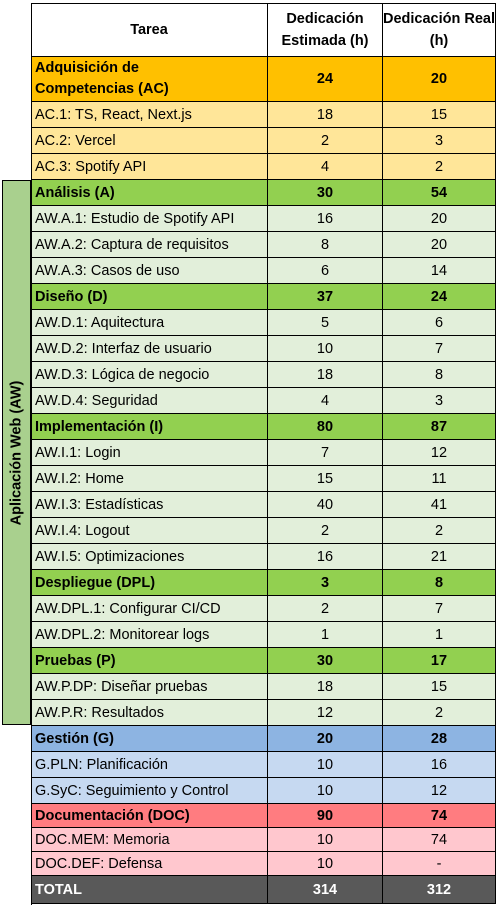 The image size is (498, 908). Describe the element at coordinates (439, 323) in the screenshot. I see `task-row-real: 6` at that location.